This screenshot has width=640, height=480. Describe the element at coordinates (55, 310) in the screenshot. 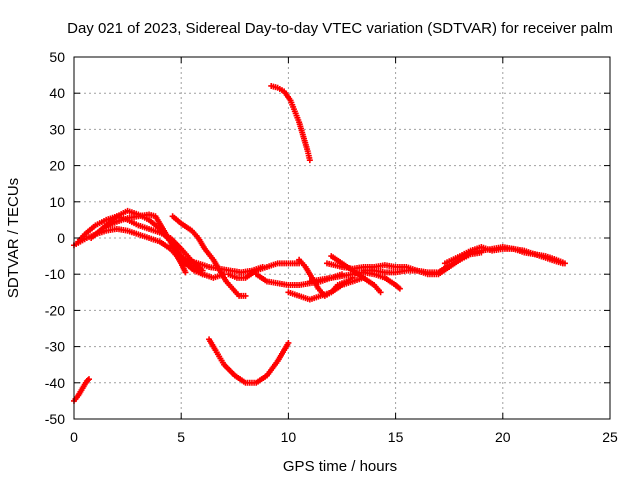

I see `y-tick-label: -20` at that location.